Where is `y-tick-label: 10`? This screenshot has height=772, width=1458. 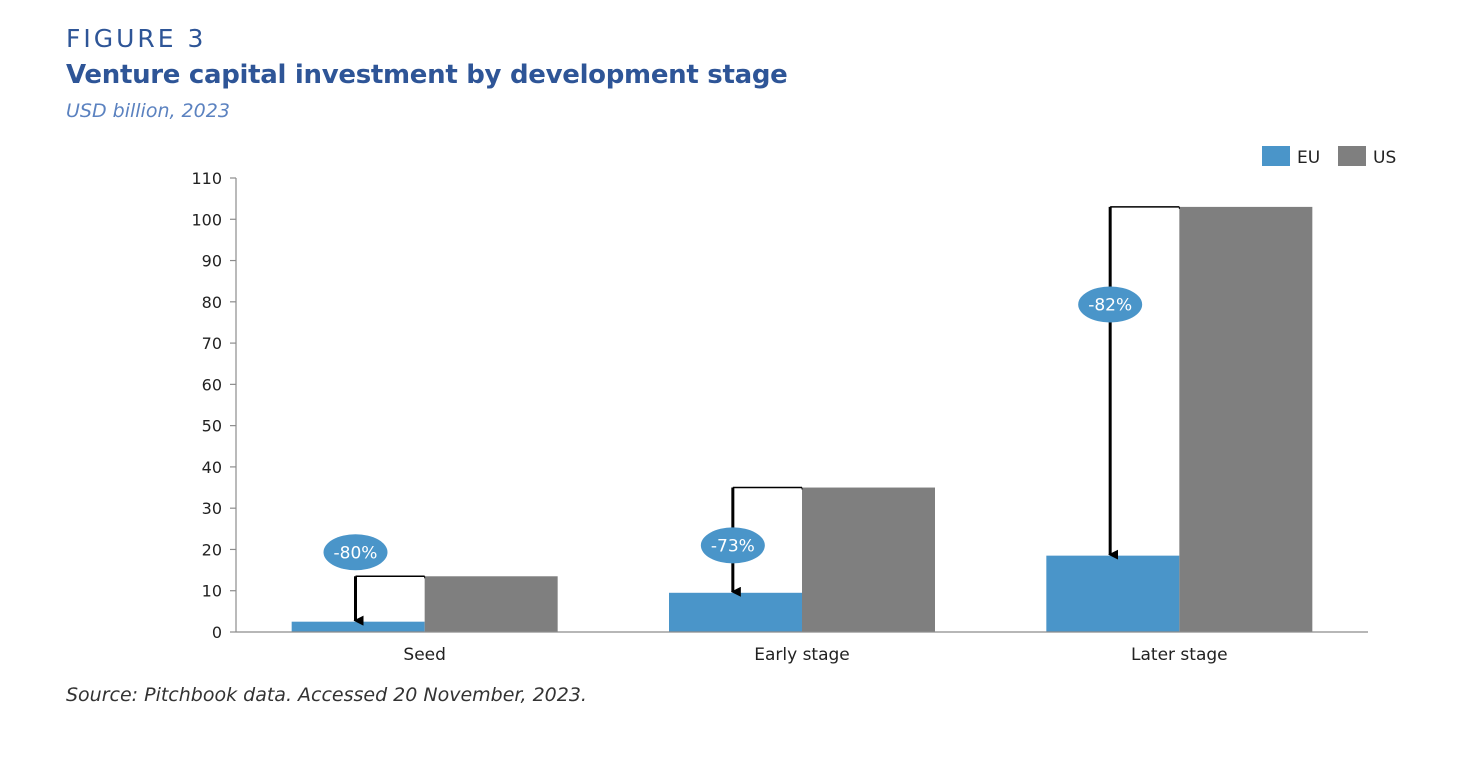
y-tick-label: 10 is located at coordinates (212, 591).